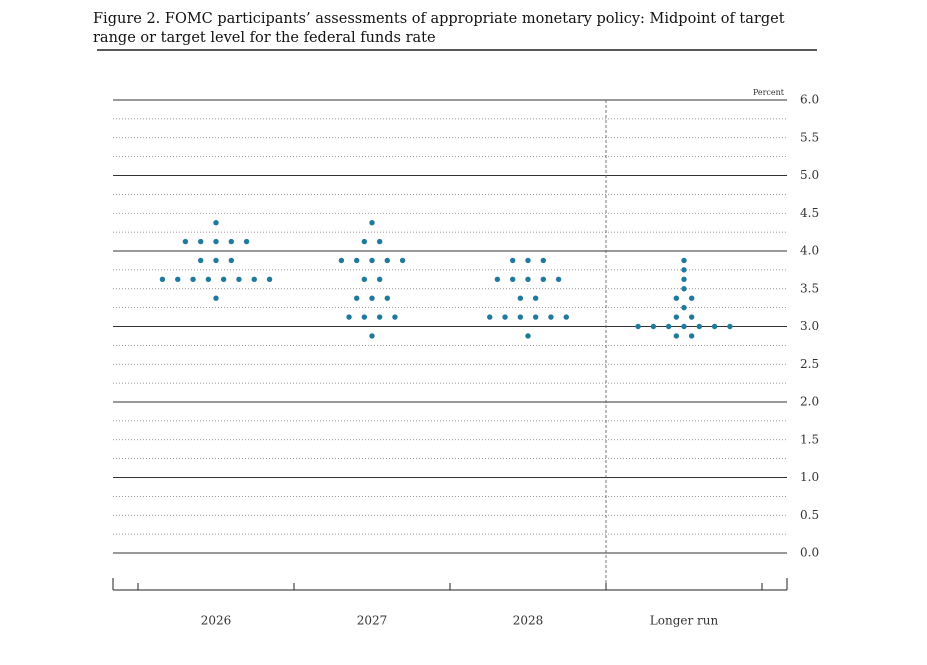 The image size is (927, 665). Describe the element at coordinates (809, 137) in the screenshot. I see `y-tick-label: 5.5` at that location.